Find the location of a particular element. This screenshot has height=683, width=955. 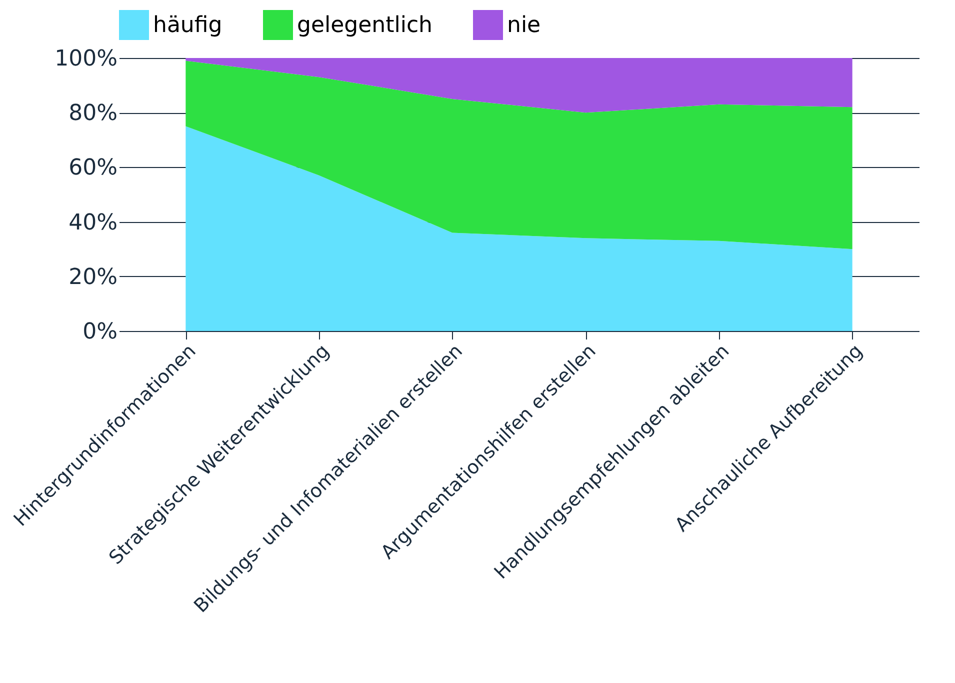

legend-label: nie is located at coordinates (524, 25).